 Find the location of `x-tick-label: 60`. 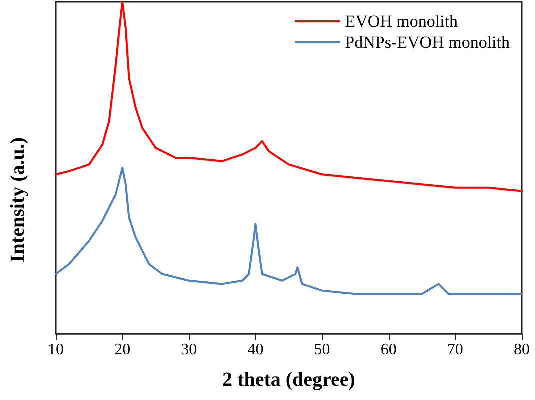

x-tick-label: 60 is located at coordinates (388, 350).